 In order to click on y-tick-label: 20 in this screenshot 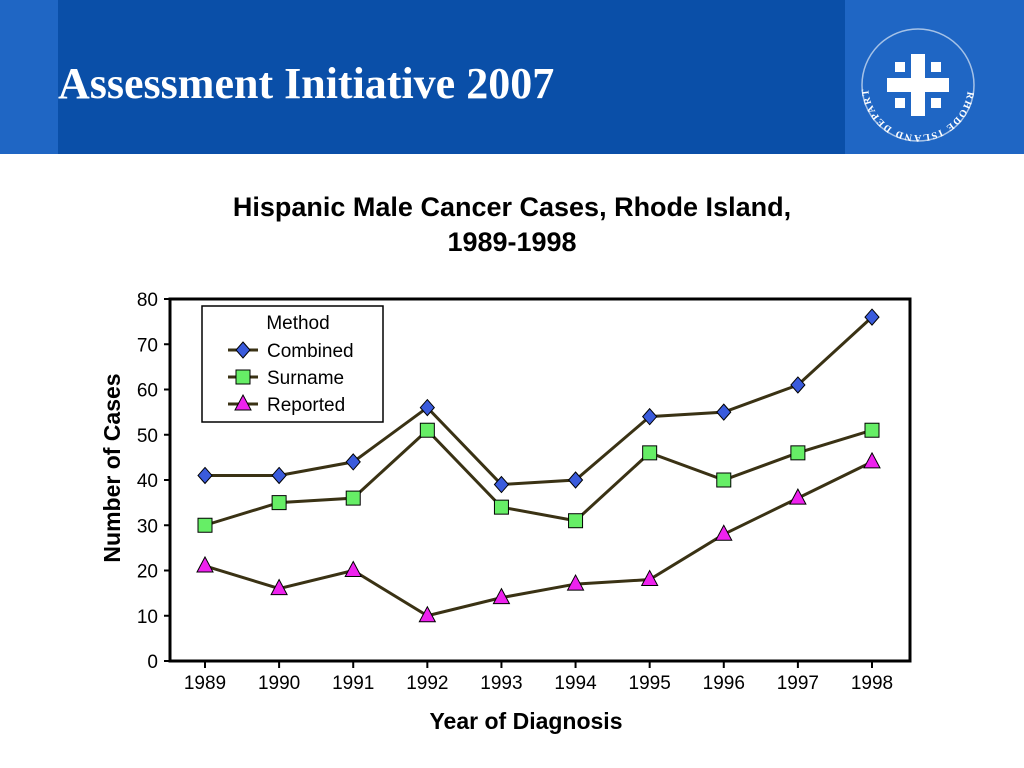, I will do `click(147, 572)`.